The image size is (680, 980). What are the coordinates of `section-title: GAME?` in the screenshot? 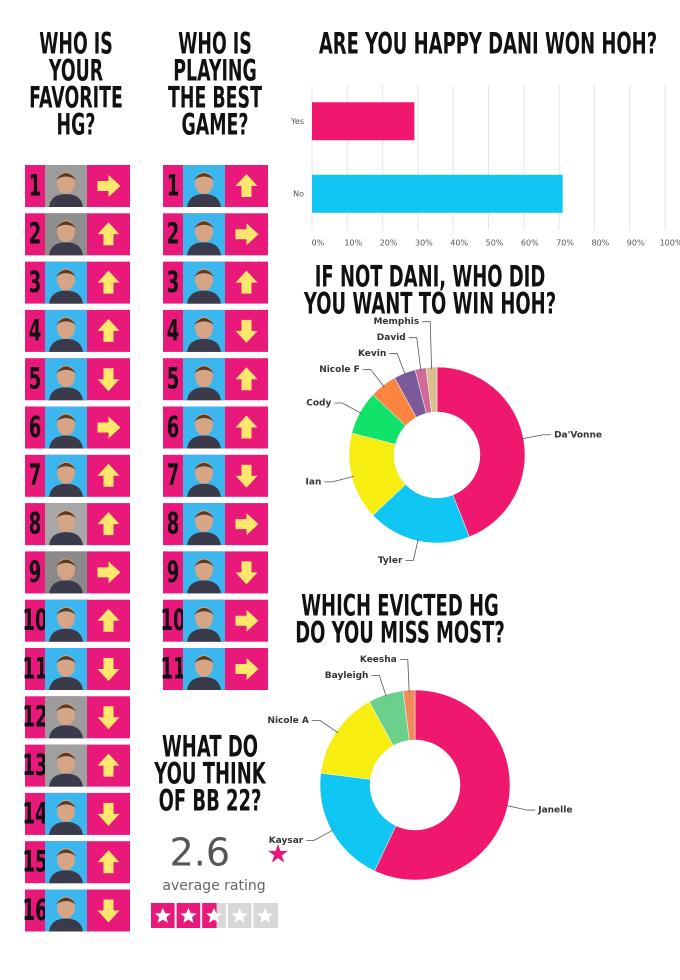 It's located at (214, 125).